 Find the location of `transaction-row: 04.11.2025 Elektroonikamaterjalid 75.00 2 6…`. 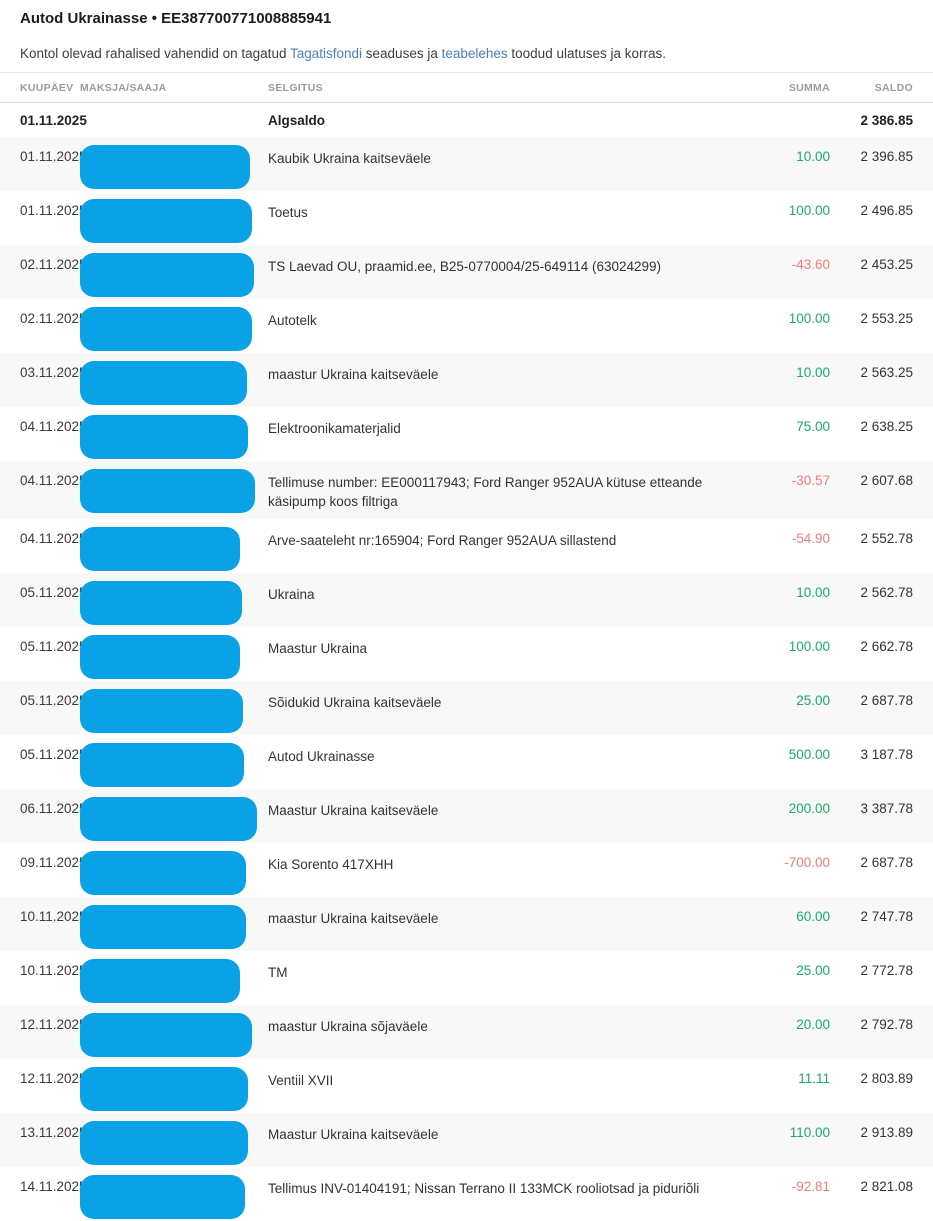

transaction-row: 04.11.2025 Elektroonikamaterjalid 75.00 2 6… is located at coordinates (466, 434).